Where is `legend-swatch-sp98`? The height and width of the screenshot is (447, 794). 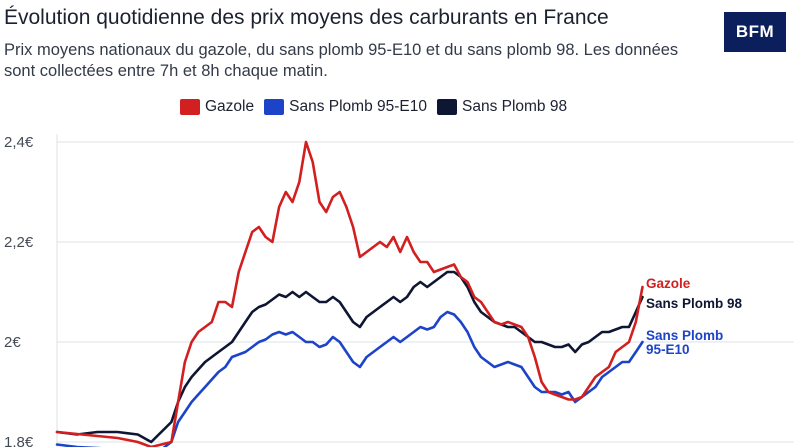 legend-swatch-sp98 is located at coordinates (446, 107).